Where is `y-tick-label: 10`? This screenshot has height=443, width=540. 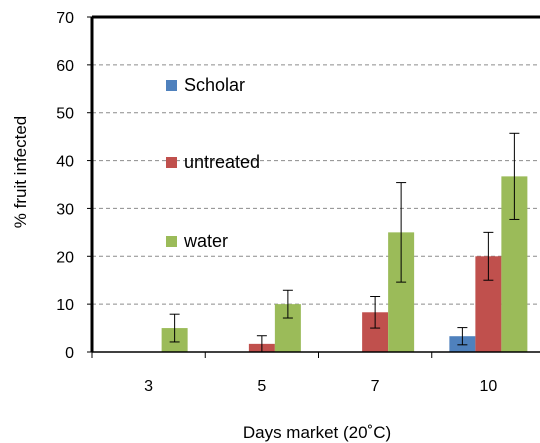 y-tick-label: 10 is located at coordinates (65, 305).